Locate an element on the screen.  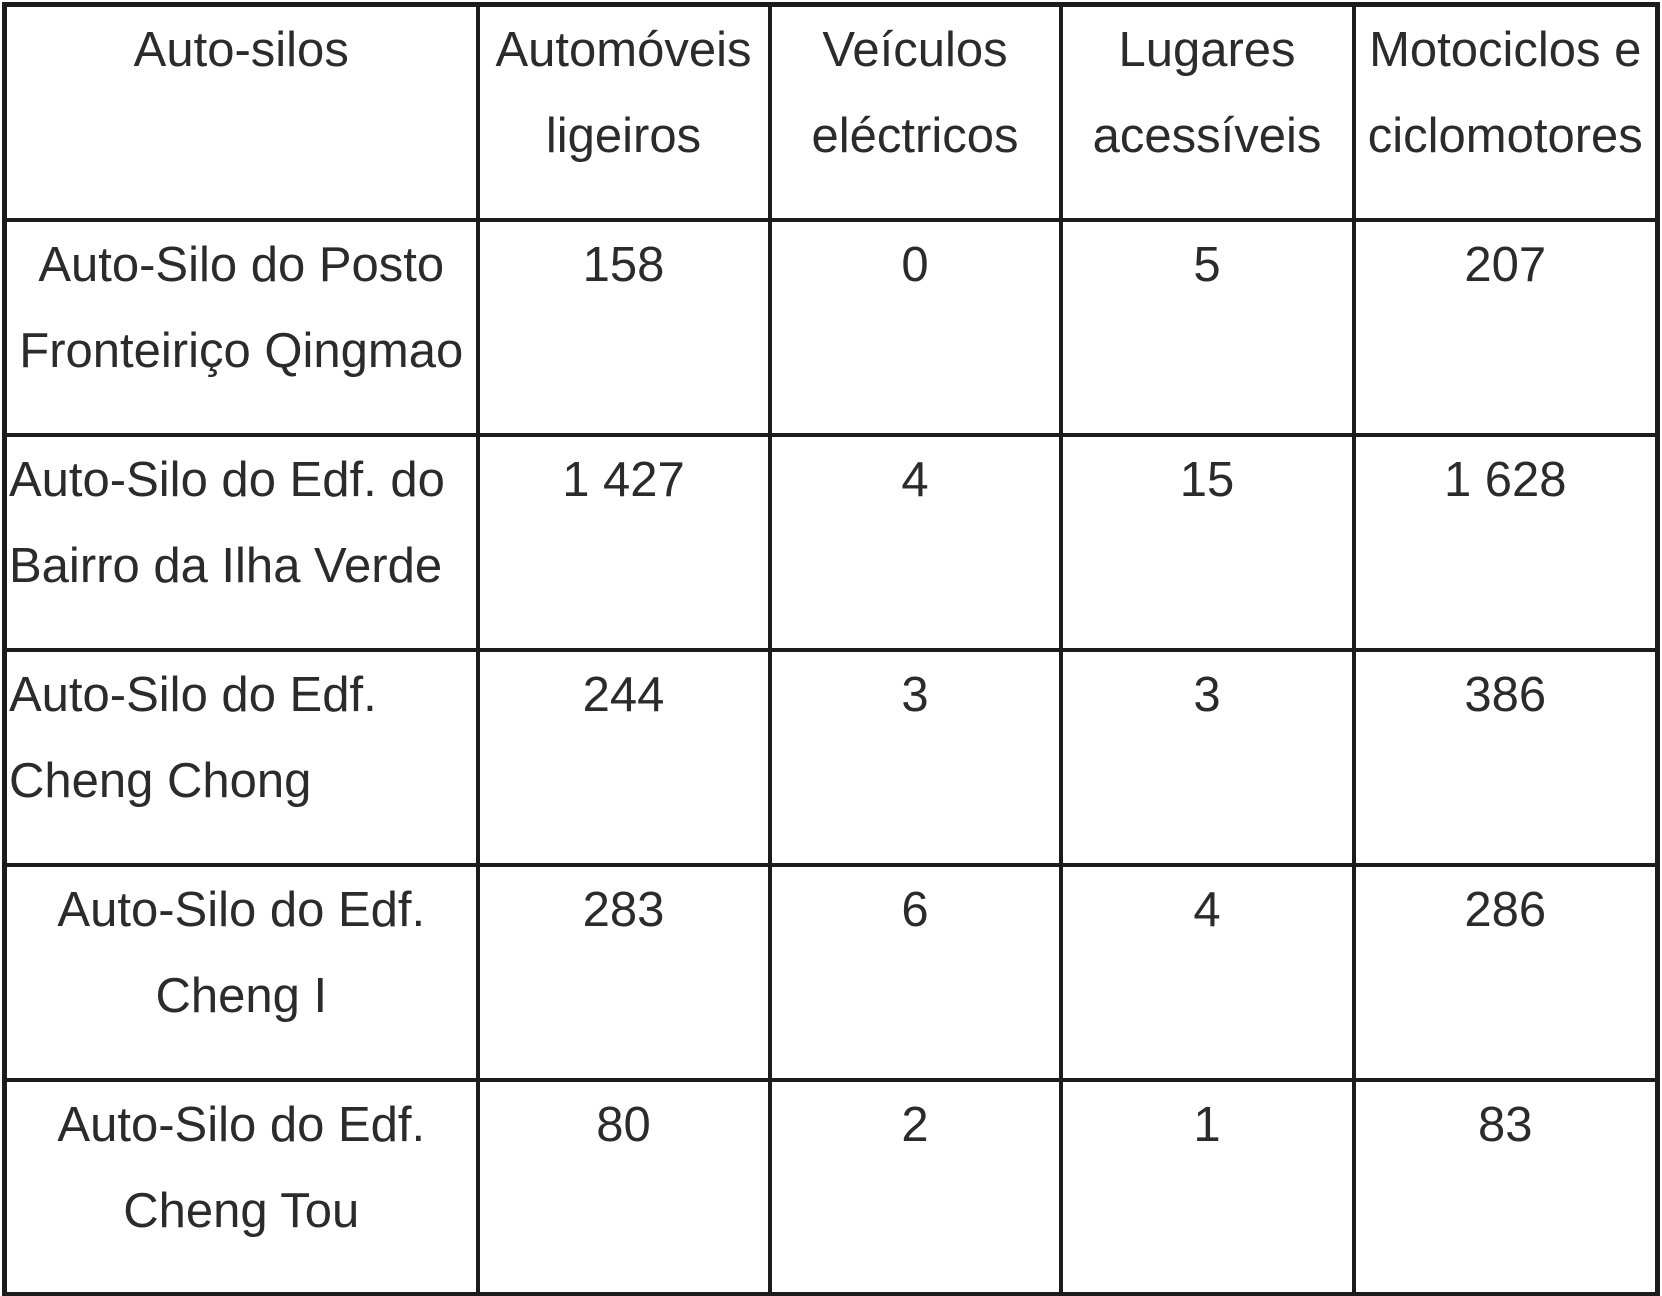
cell-automoveis-ligeiros: 283 is located at coordinates (623, 972).